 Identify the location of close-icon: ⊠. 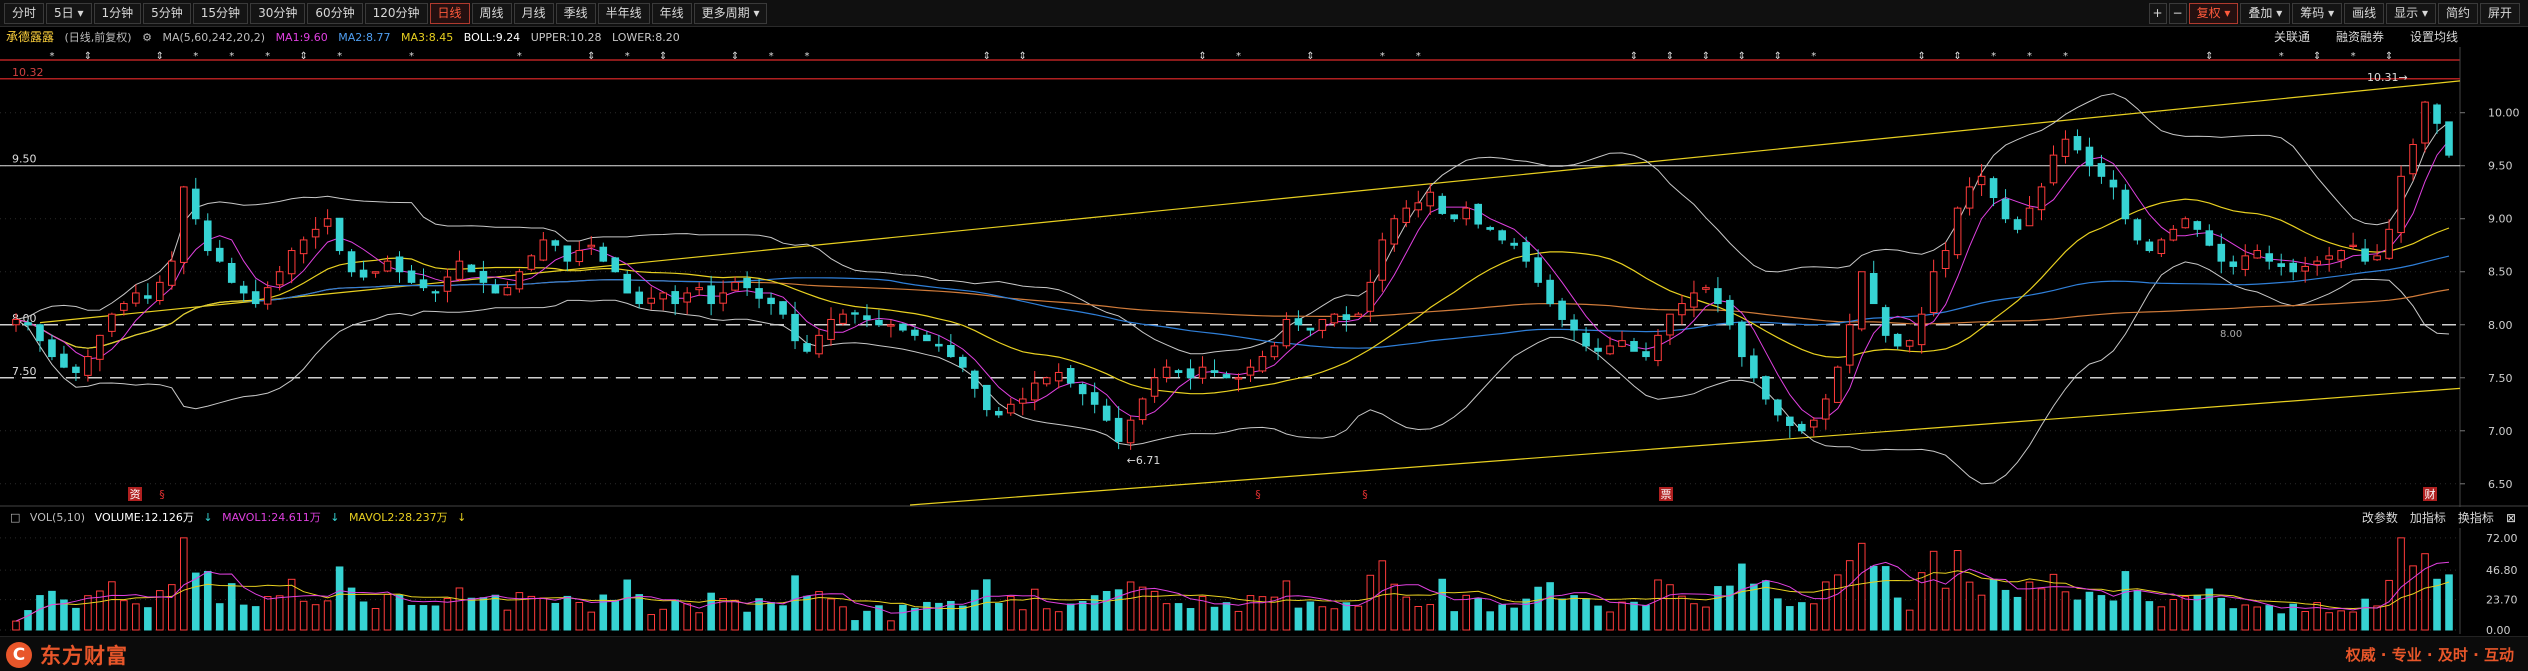
(2510, 518).